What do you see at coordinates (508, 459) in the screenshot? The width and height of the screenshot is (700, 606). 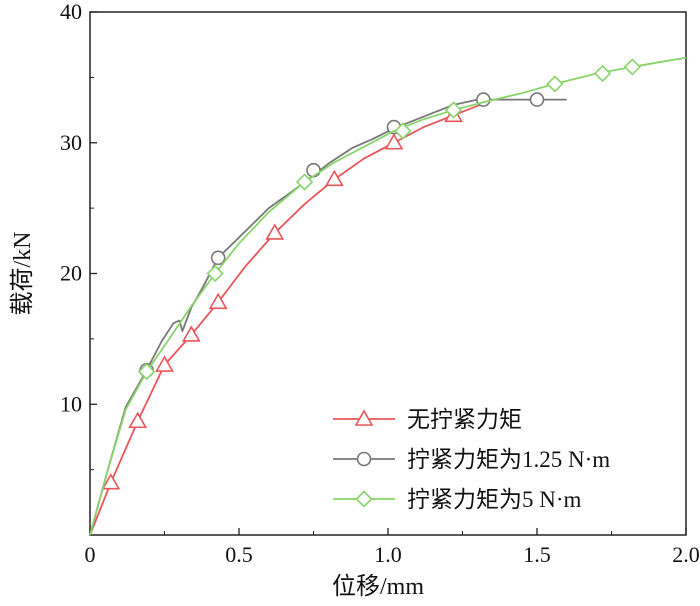 I see `legend-label: 拧紧力矩为1.25 N·m` at bounding box center [508, 459].